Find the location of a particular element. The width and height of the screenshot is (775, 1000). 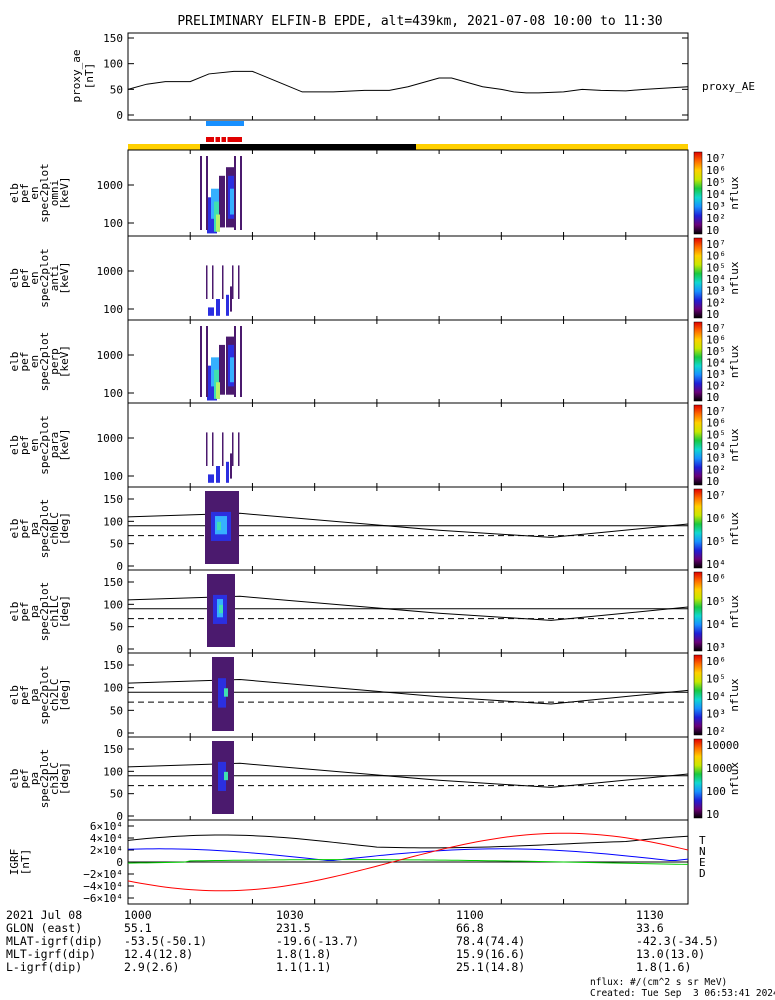

ch1LC-ytick-label: 50 is located at coordinates (116, 627).